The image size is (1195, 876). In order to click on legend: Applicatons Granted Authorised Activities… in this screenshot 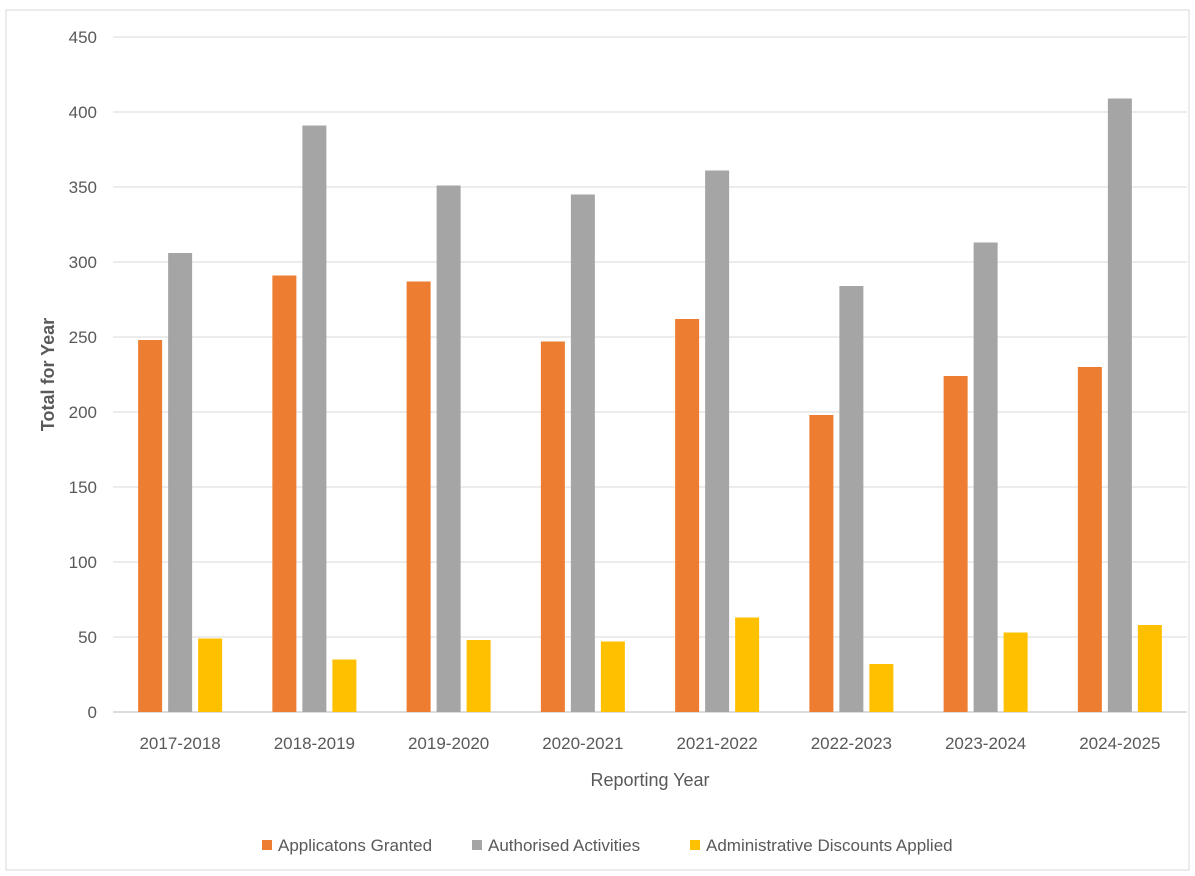, I will do `click(607, 845)`.